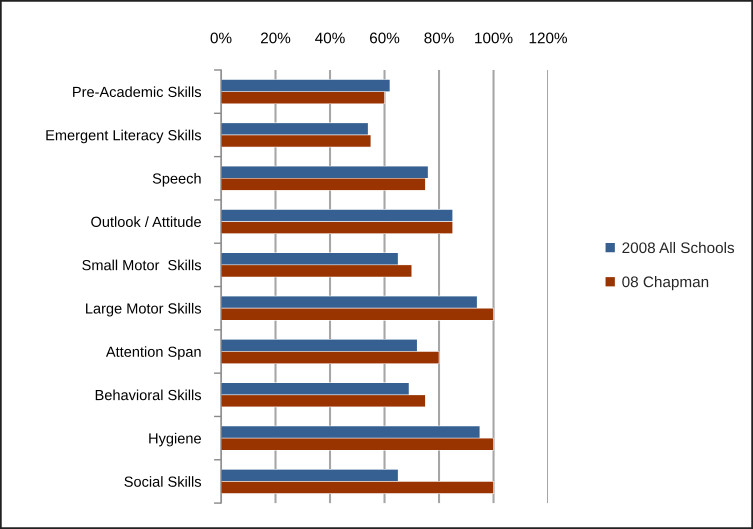  Describe the element at coordinates (124, 137) in the screenshot. I see `y-tick-label: Emergent Literacy Skills` at that location.